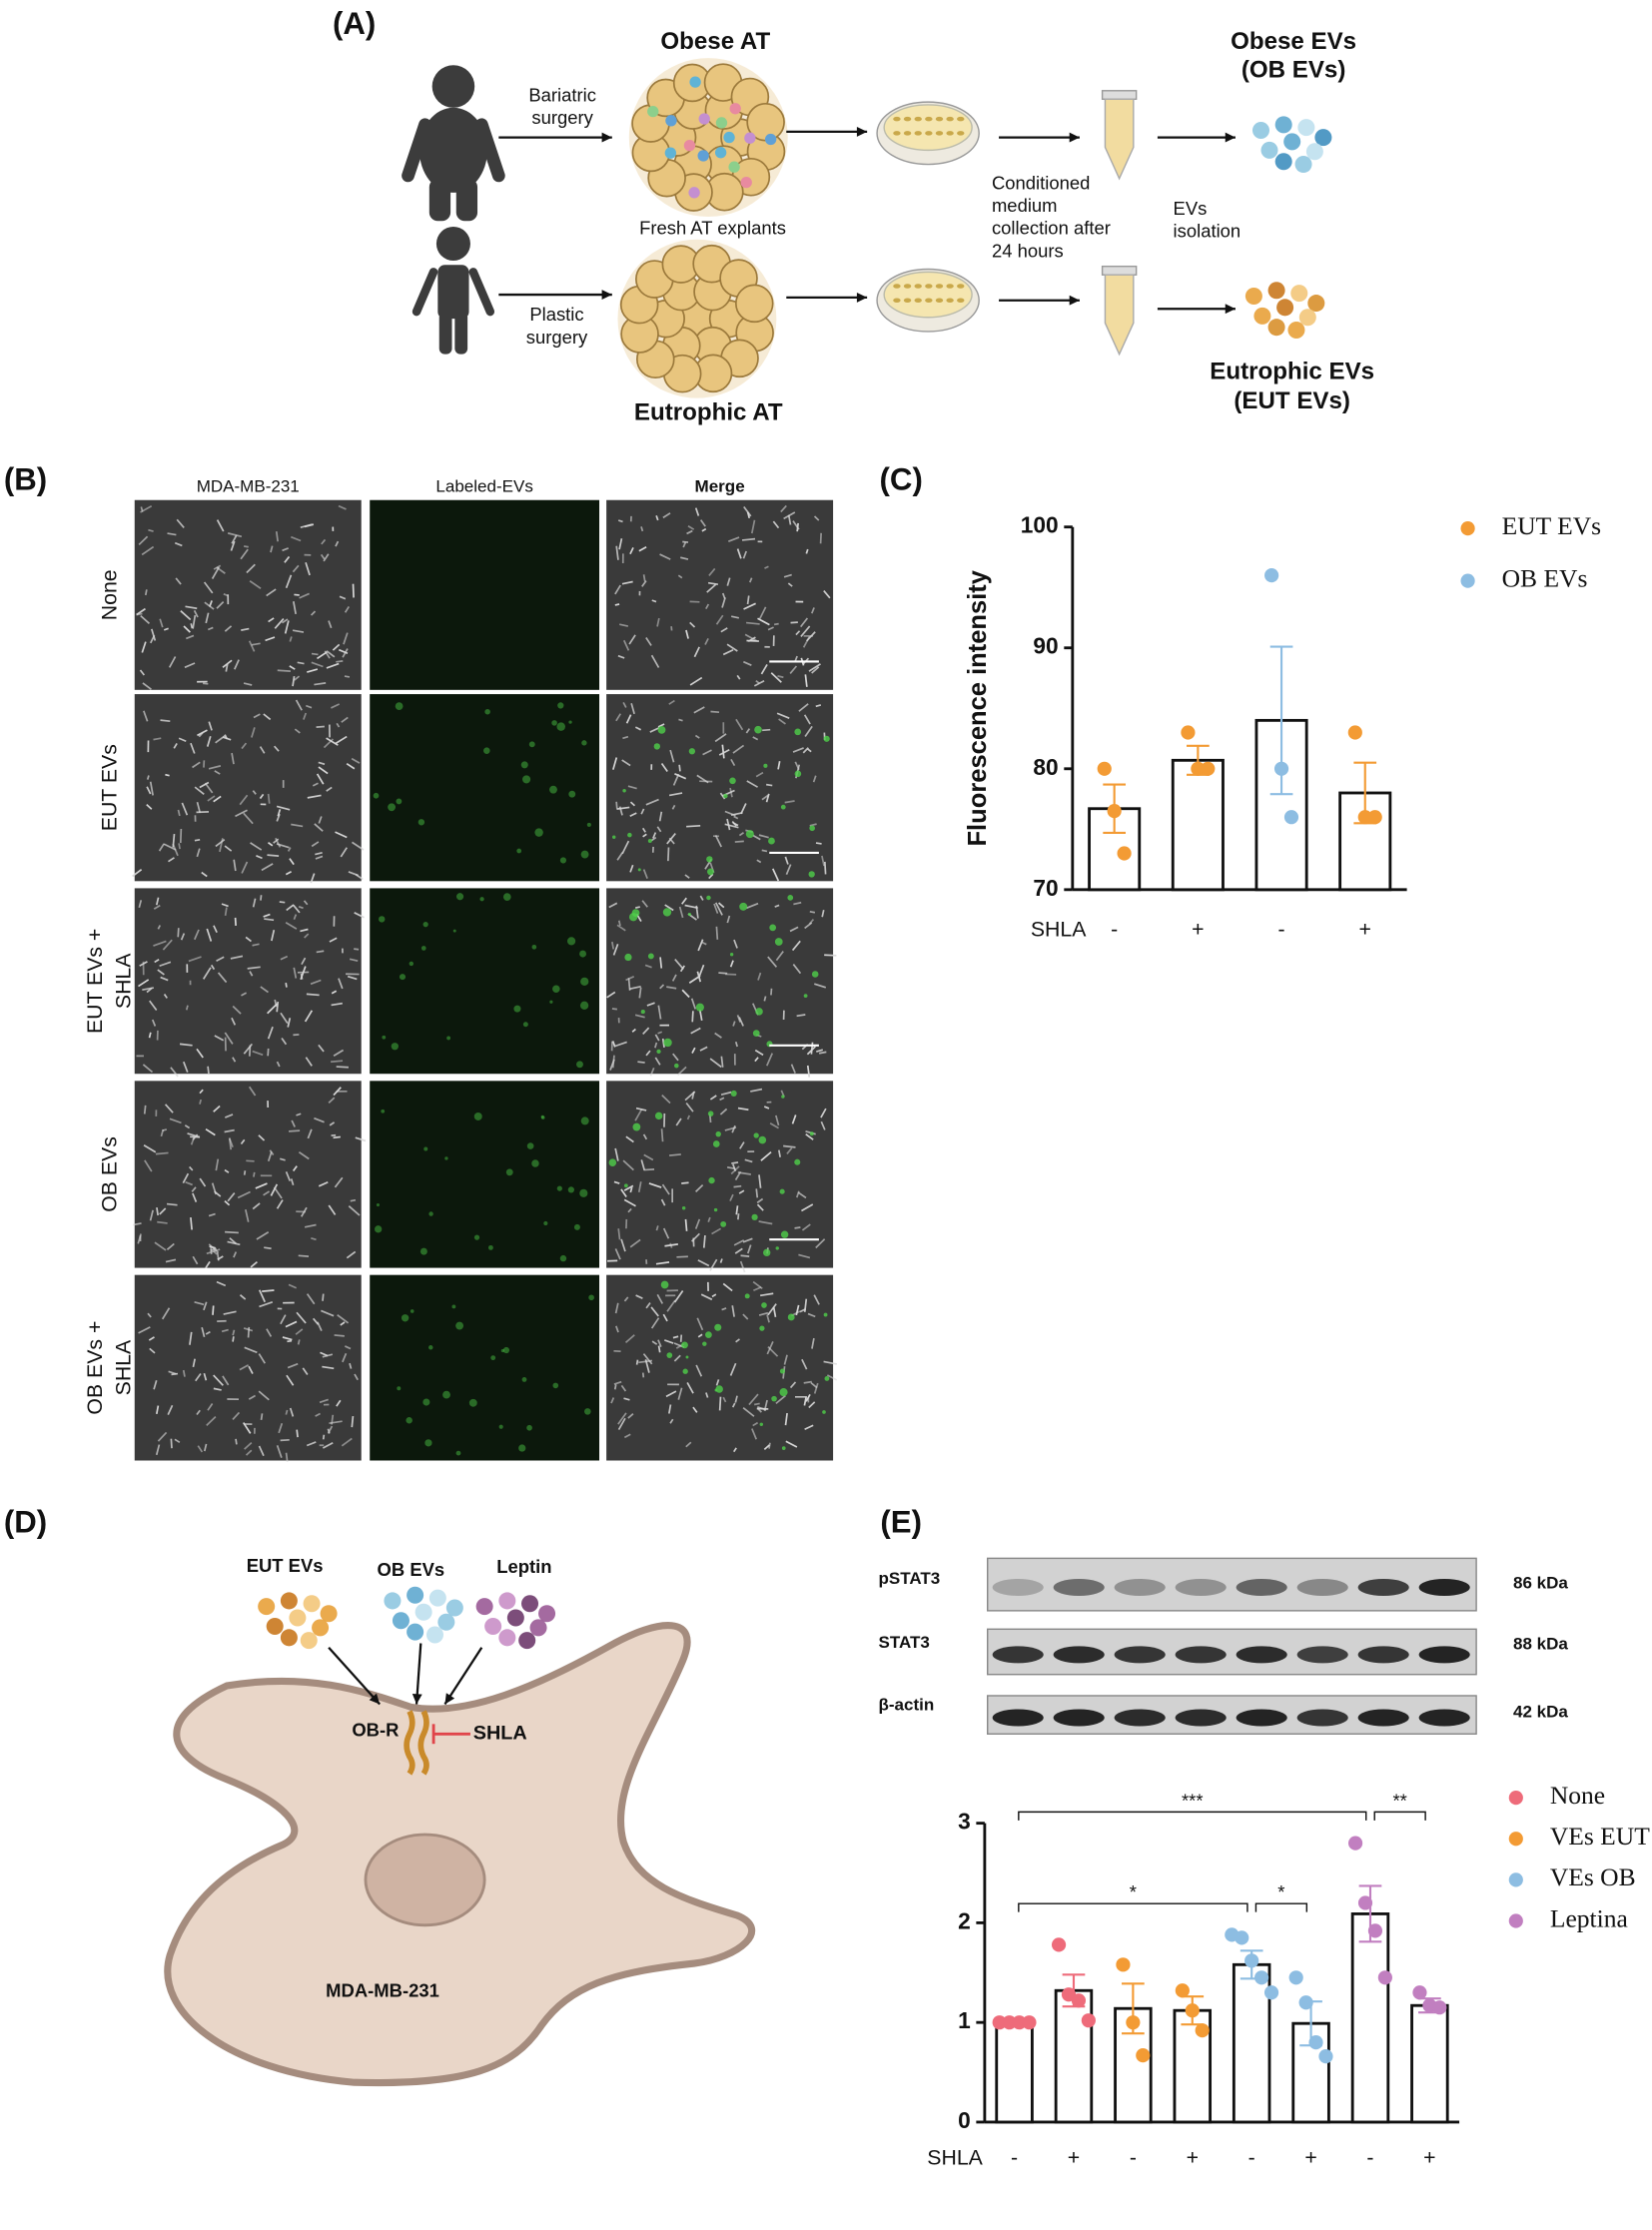  What do you see at coordinates (1515, 1798) in the screenshot?
I see `legend-marker` at bounding box center [1515, 1798].